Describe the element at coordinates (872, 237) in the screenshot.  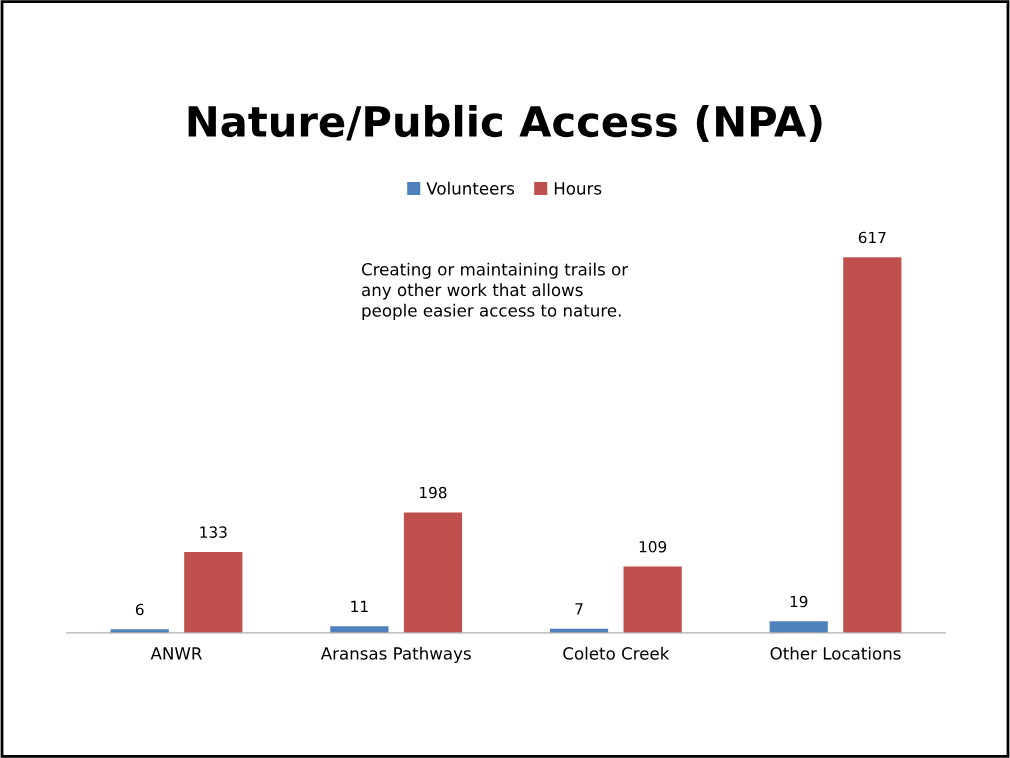
I see `data-label: 617` at that location.